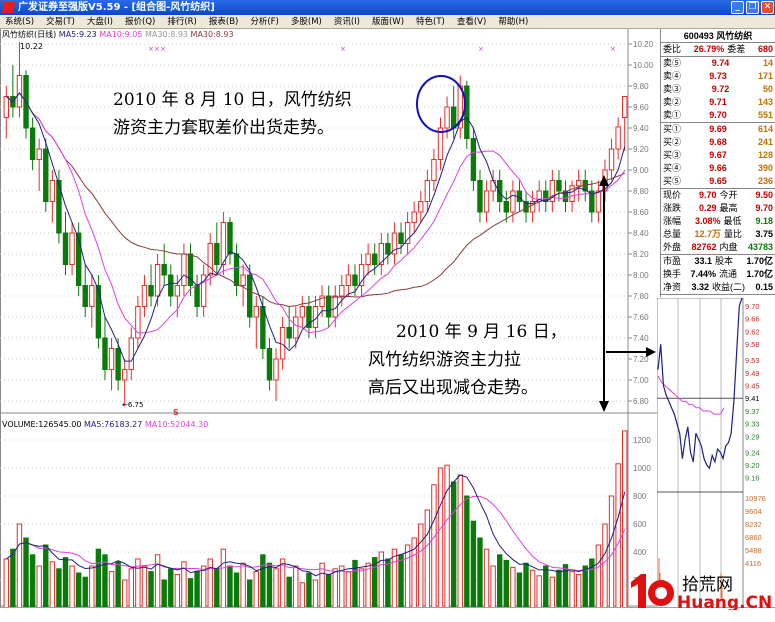 Image resolution: width=775 pixels, height=622 pixels. What do you see at coordinates (223, 22) in the screenshot?
I see `menu-item: 报表(B)` at bounding box center [223, 22].